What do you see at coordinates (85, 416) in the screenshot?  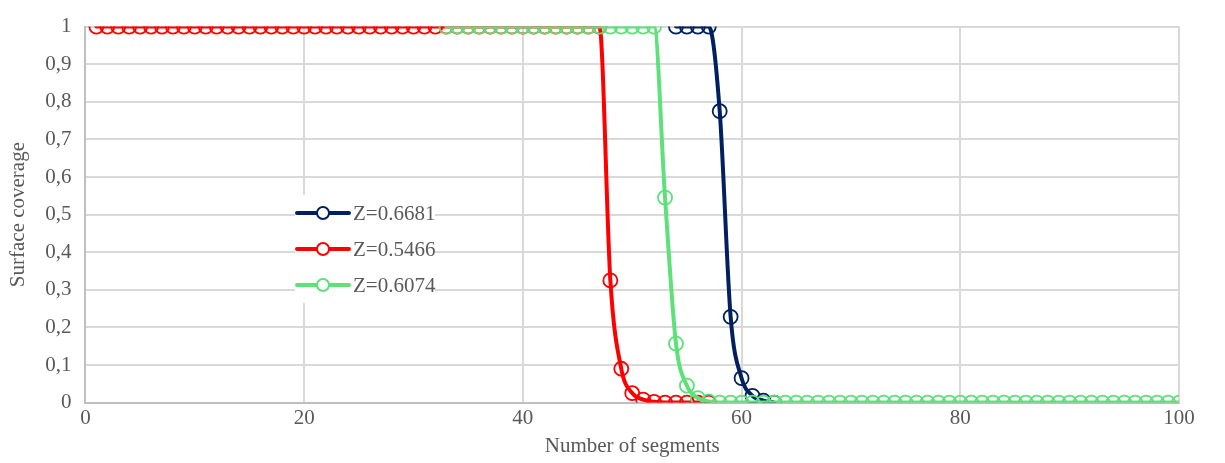 I see `x-tick-label: 0` at bounding box center [85, 416].